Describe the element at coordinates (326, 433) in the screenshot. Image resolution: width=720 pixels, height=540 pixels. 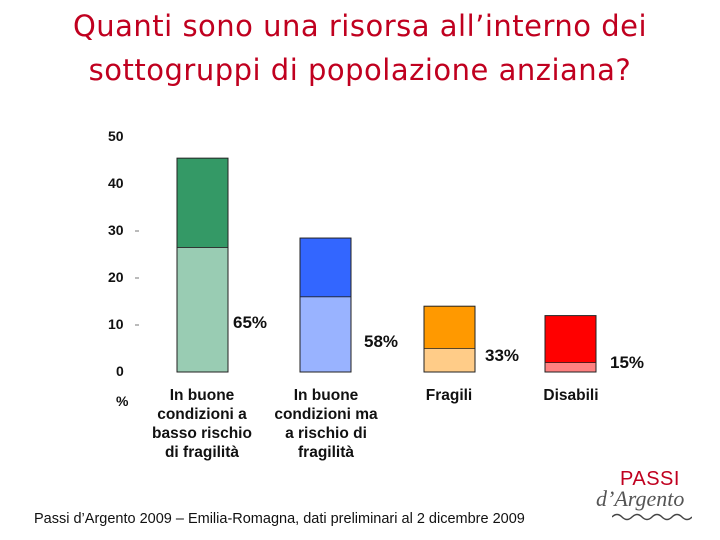
I see `x-category-label-line: a rischio di` at that location.